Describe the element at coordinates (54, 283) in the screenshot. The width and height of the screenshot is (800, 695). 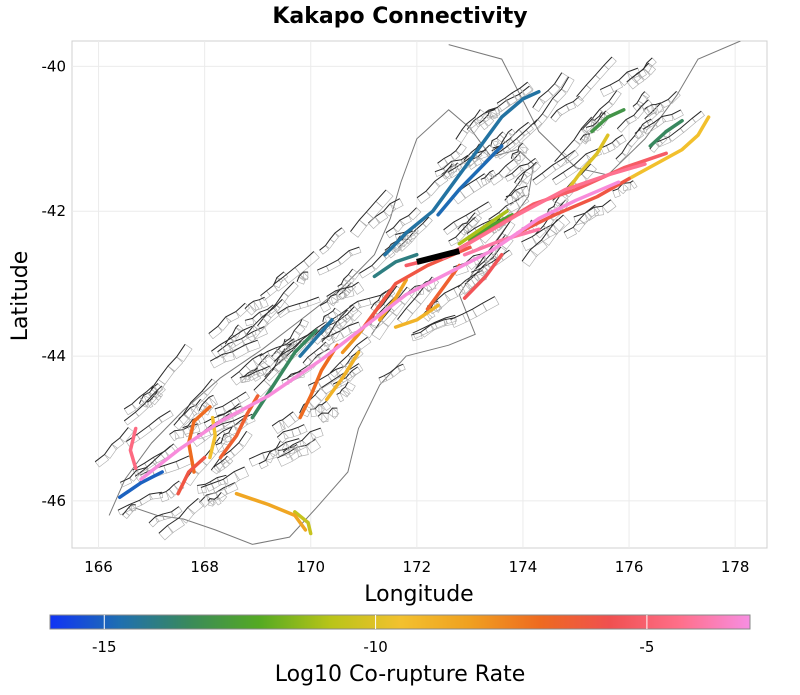
I see `y-tick-labels: -40 -42 -44 -46` at that location.